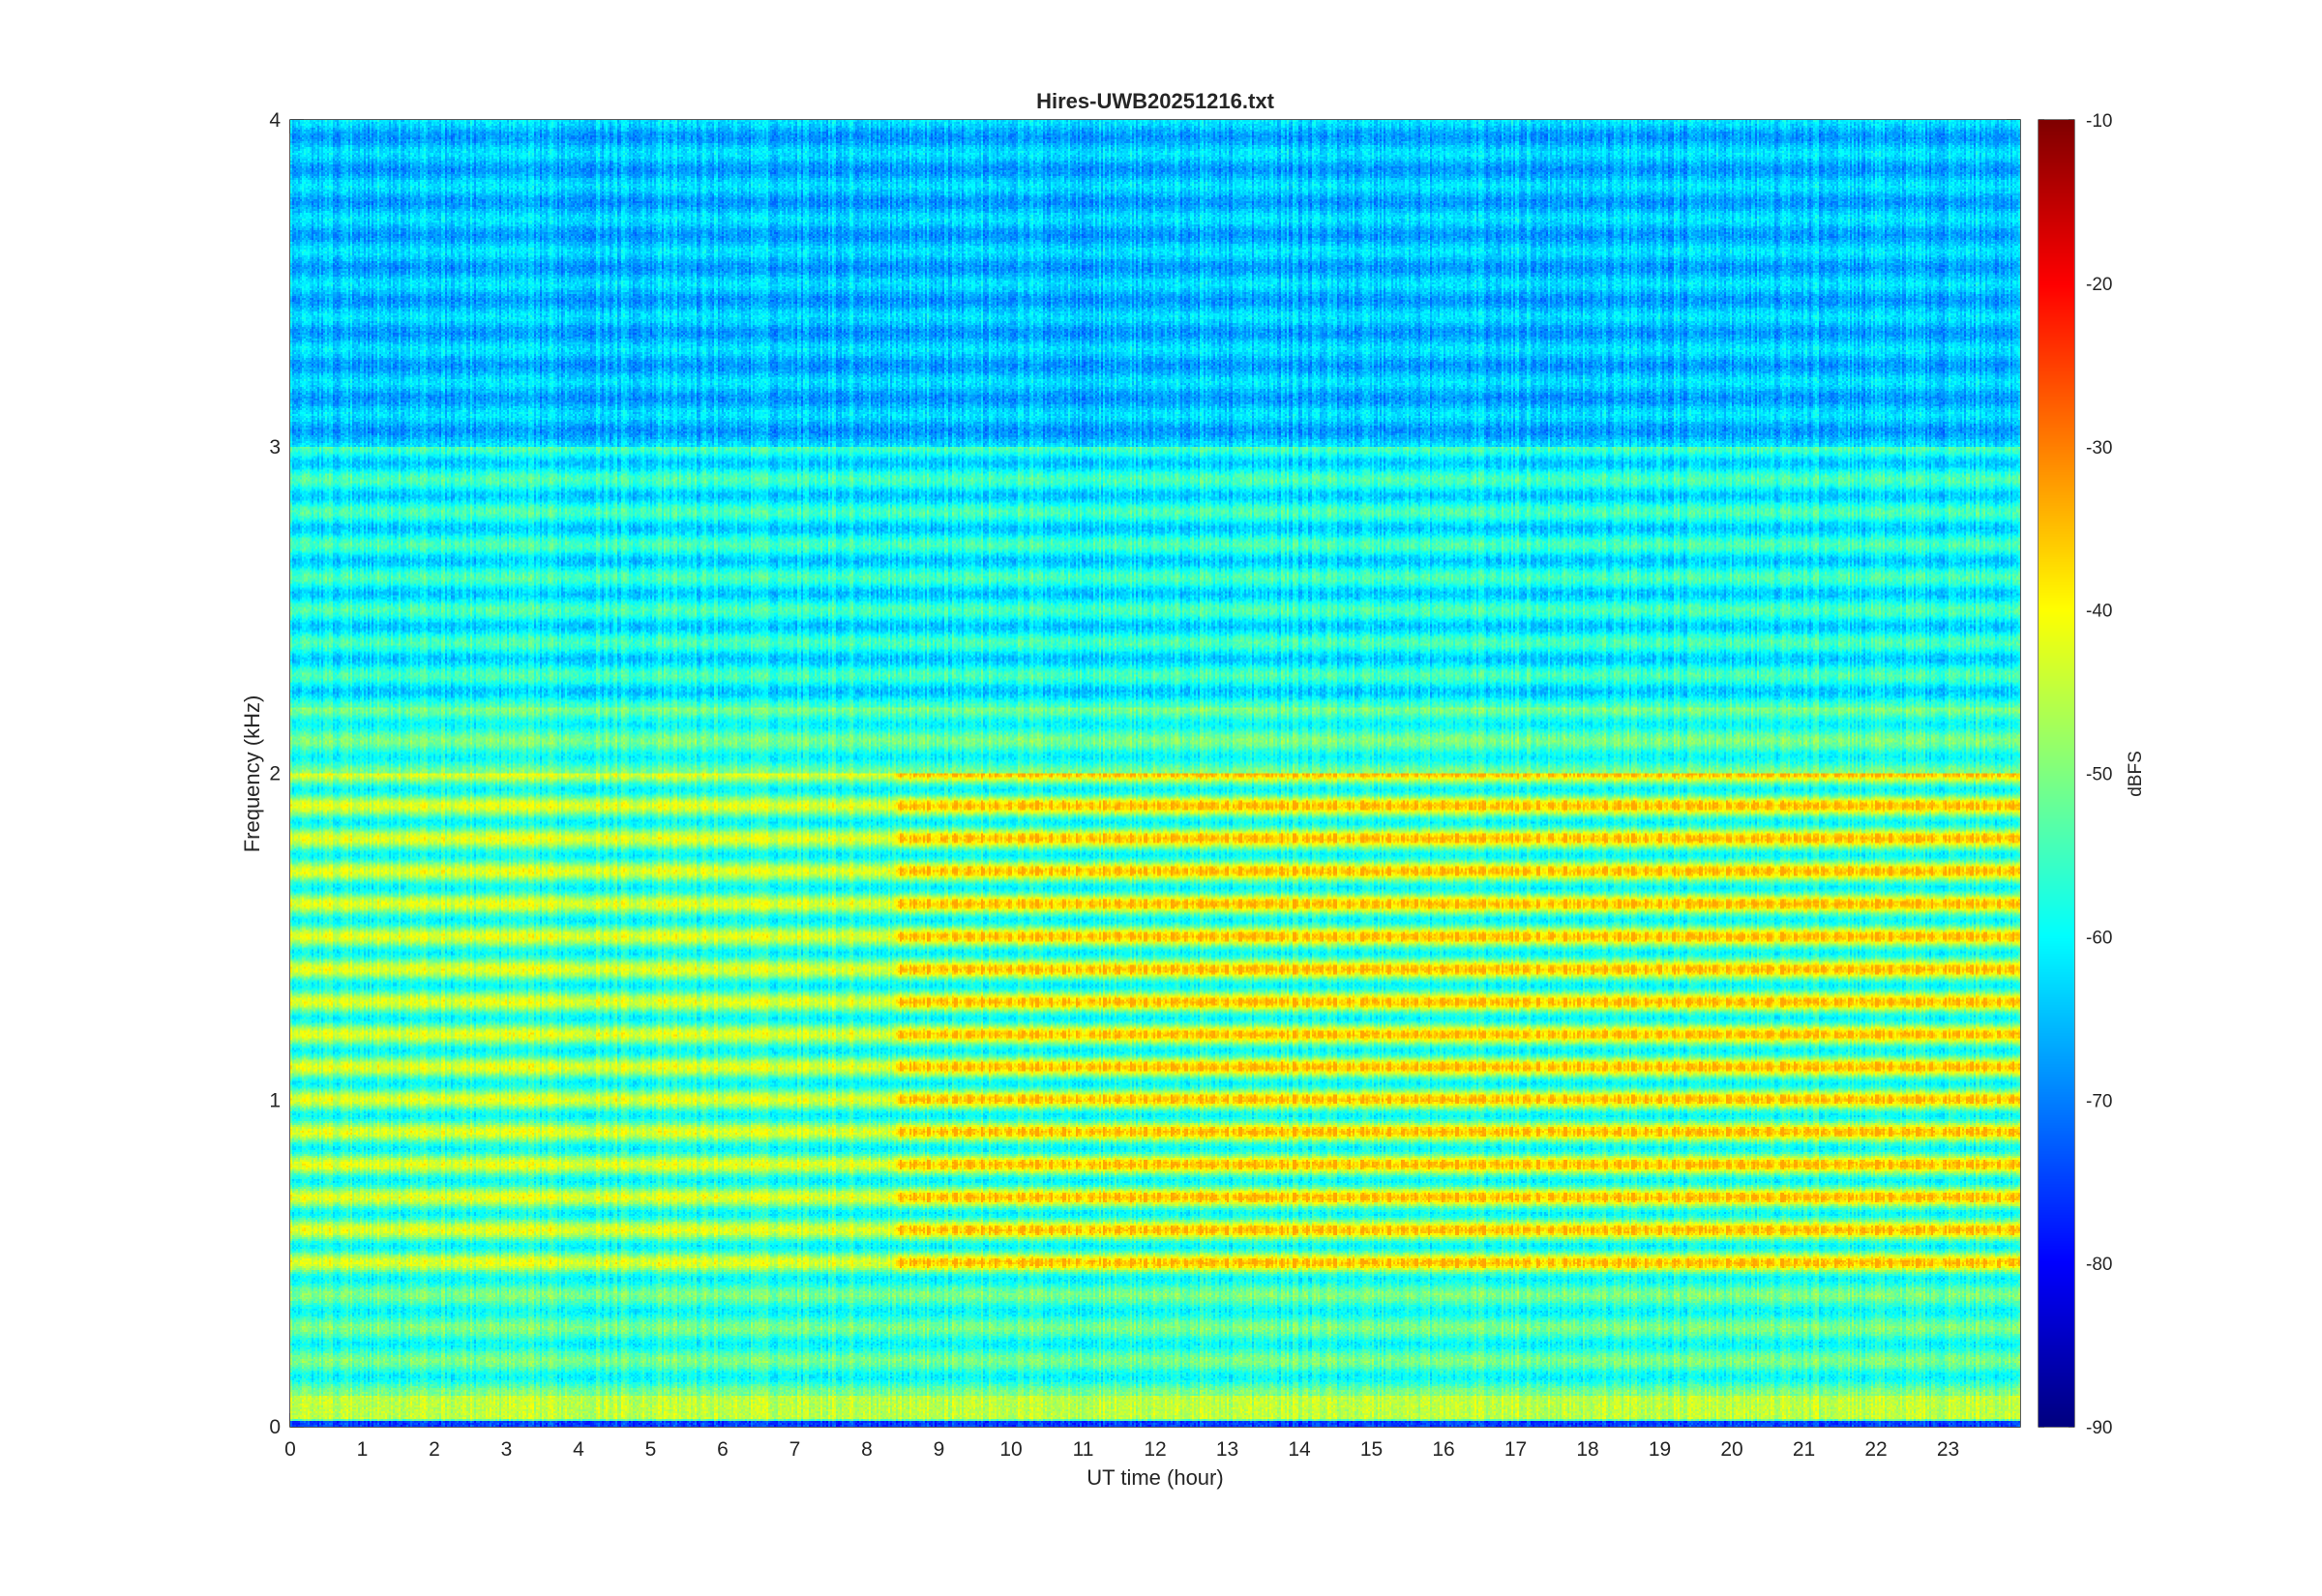  I want to click on x-tick-label: 11, so click(1083, 1449).